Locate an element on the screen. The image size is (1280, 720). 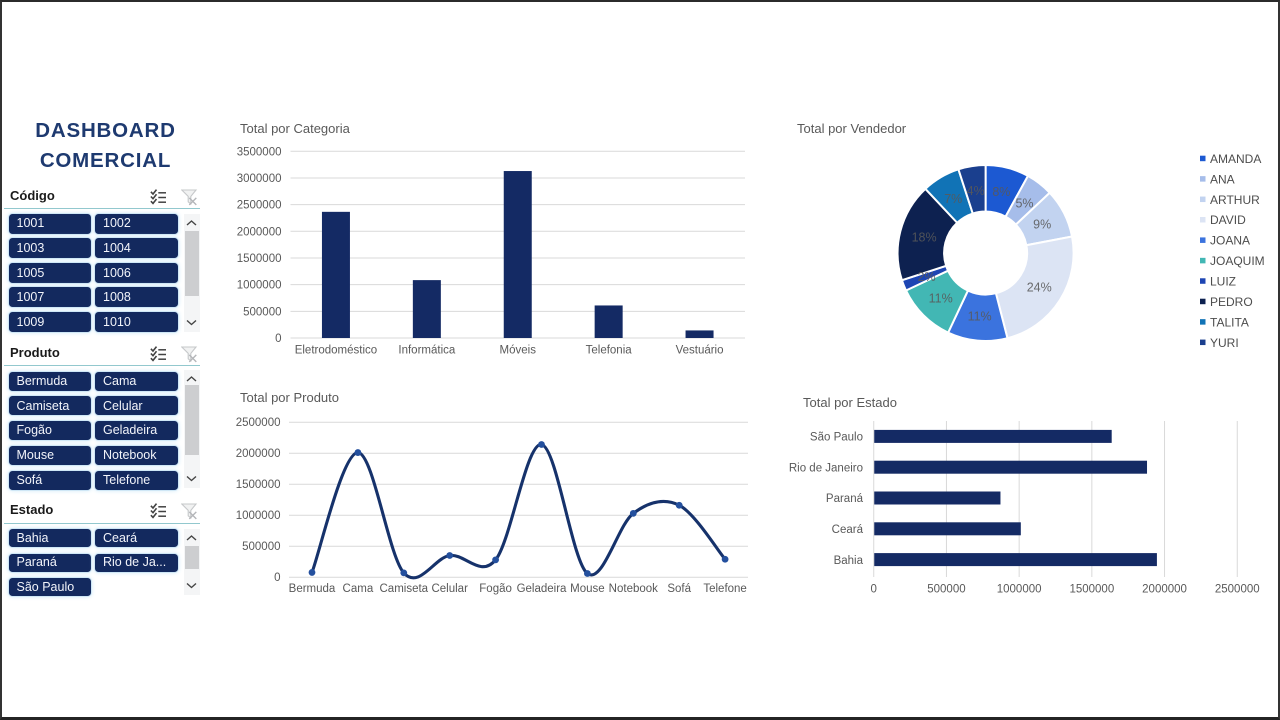
svg-text: JOANA is located at coordinates (1230, 241).